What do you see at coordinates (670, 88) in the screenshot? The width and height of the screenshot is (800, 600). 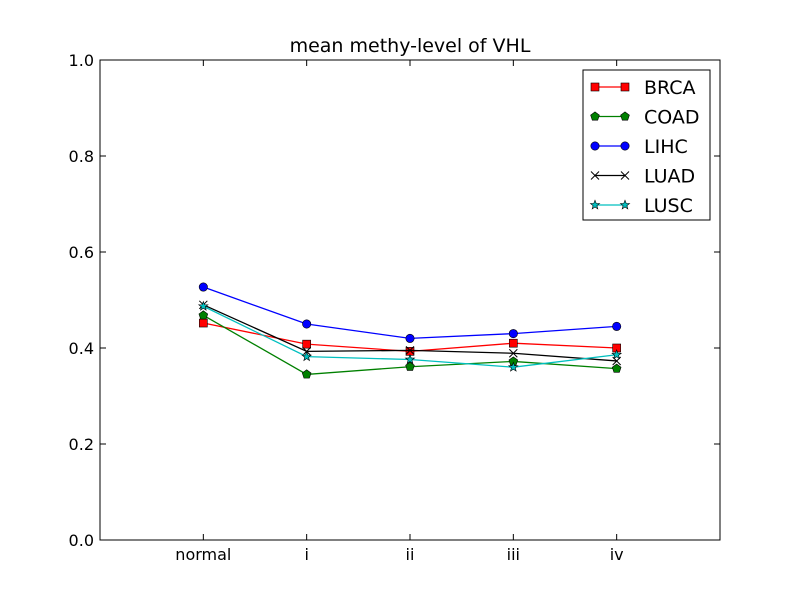 I see `legend-label-brca: BRCA` at bounding box center [670, 88].